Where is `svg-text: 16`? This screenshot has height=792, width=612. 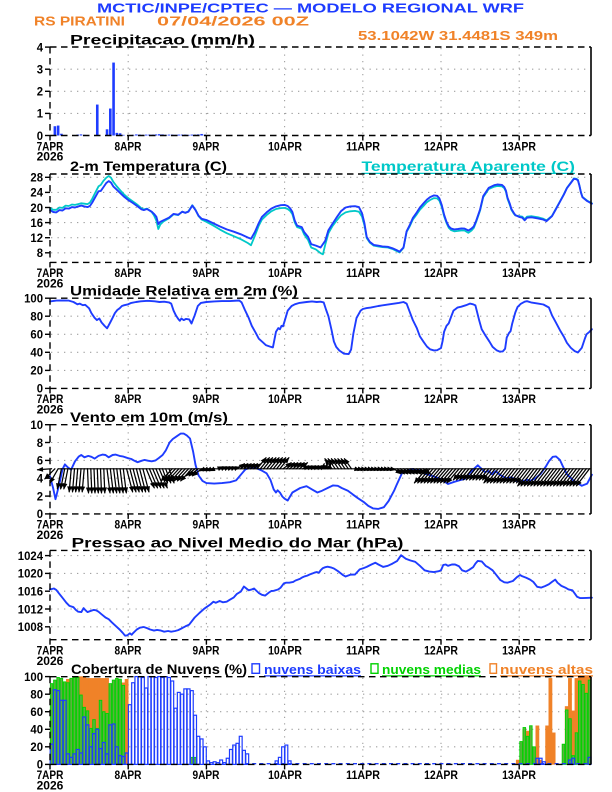 svg-text: 16 is located at coordinates (36, 224).